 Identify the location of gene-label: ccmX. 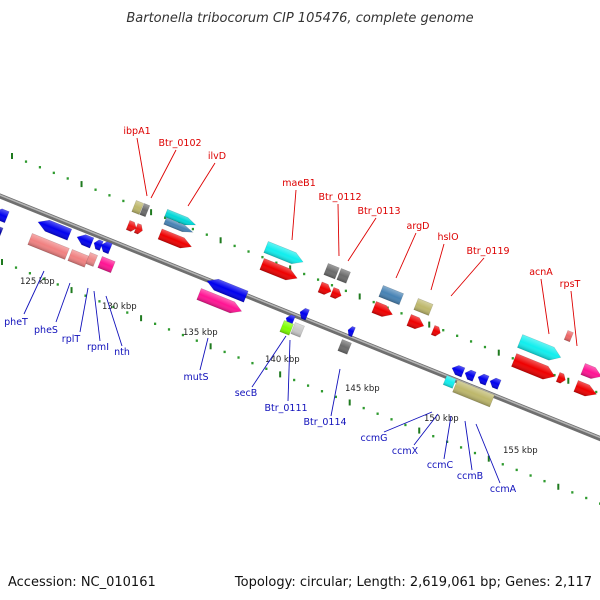
(405, 451).